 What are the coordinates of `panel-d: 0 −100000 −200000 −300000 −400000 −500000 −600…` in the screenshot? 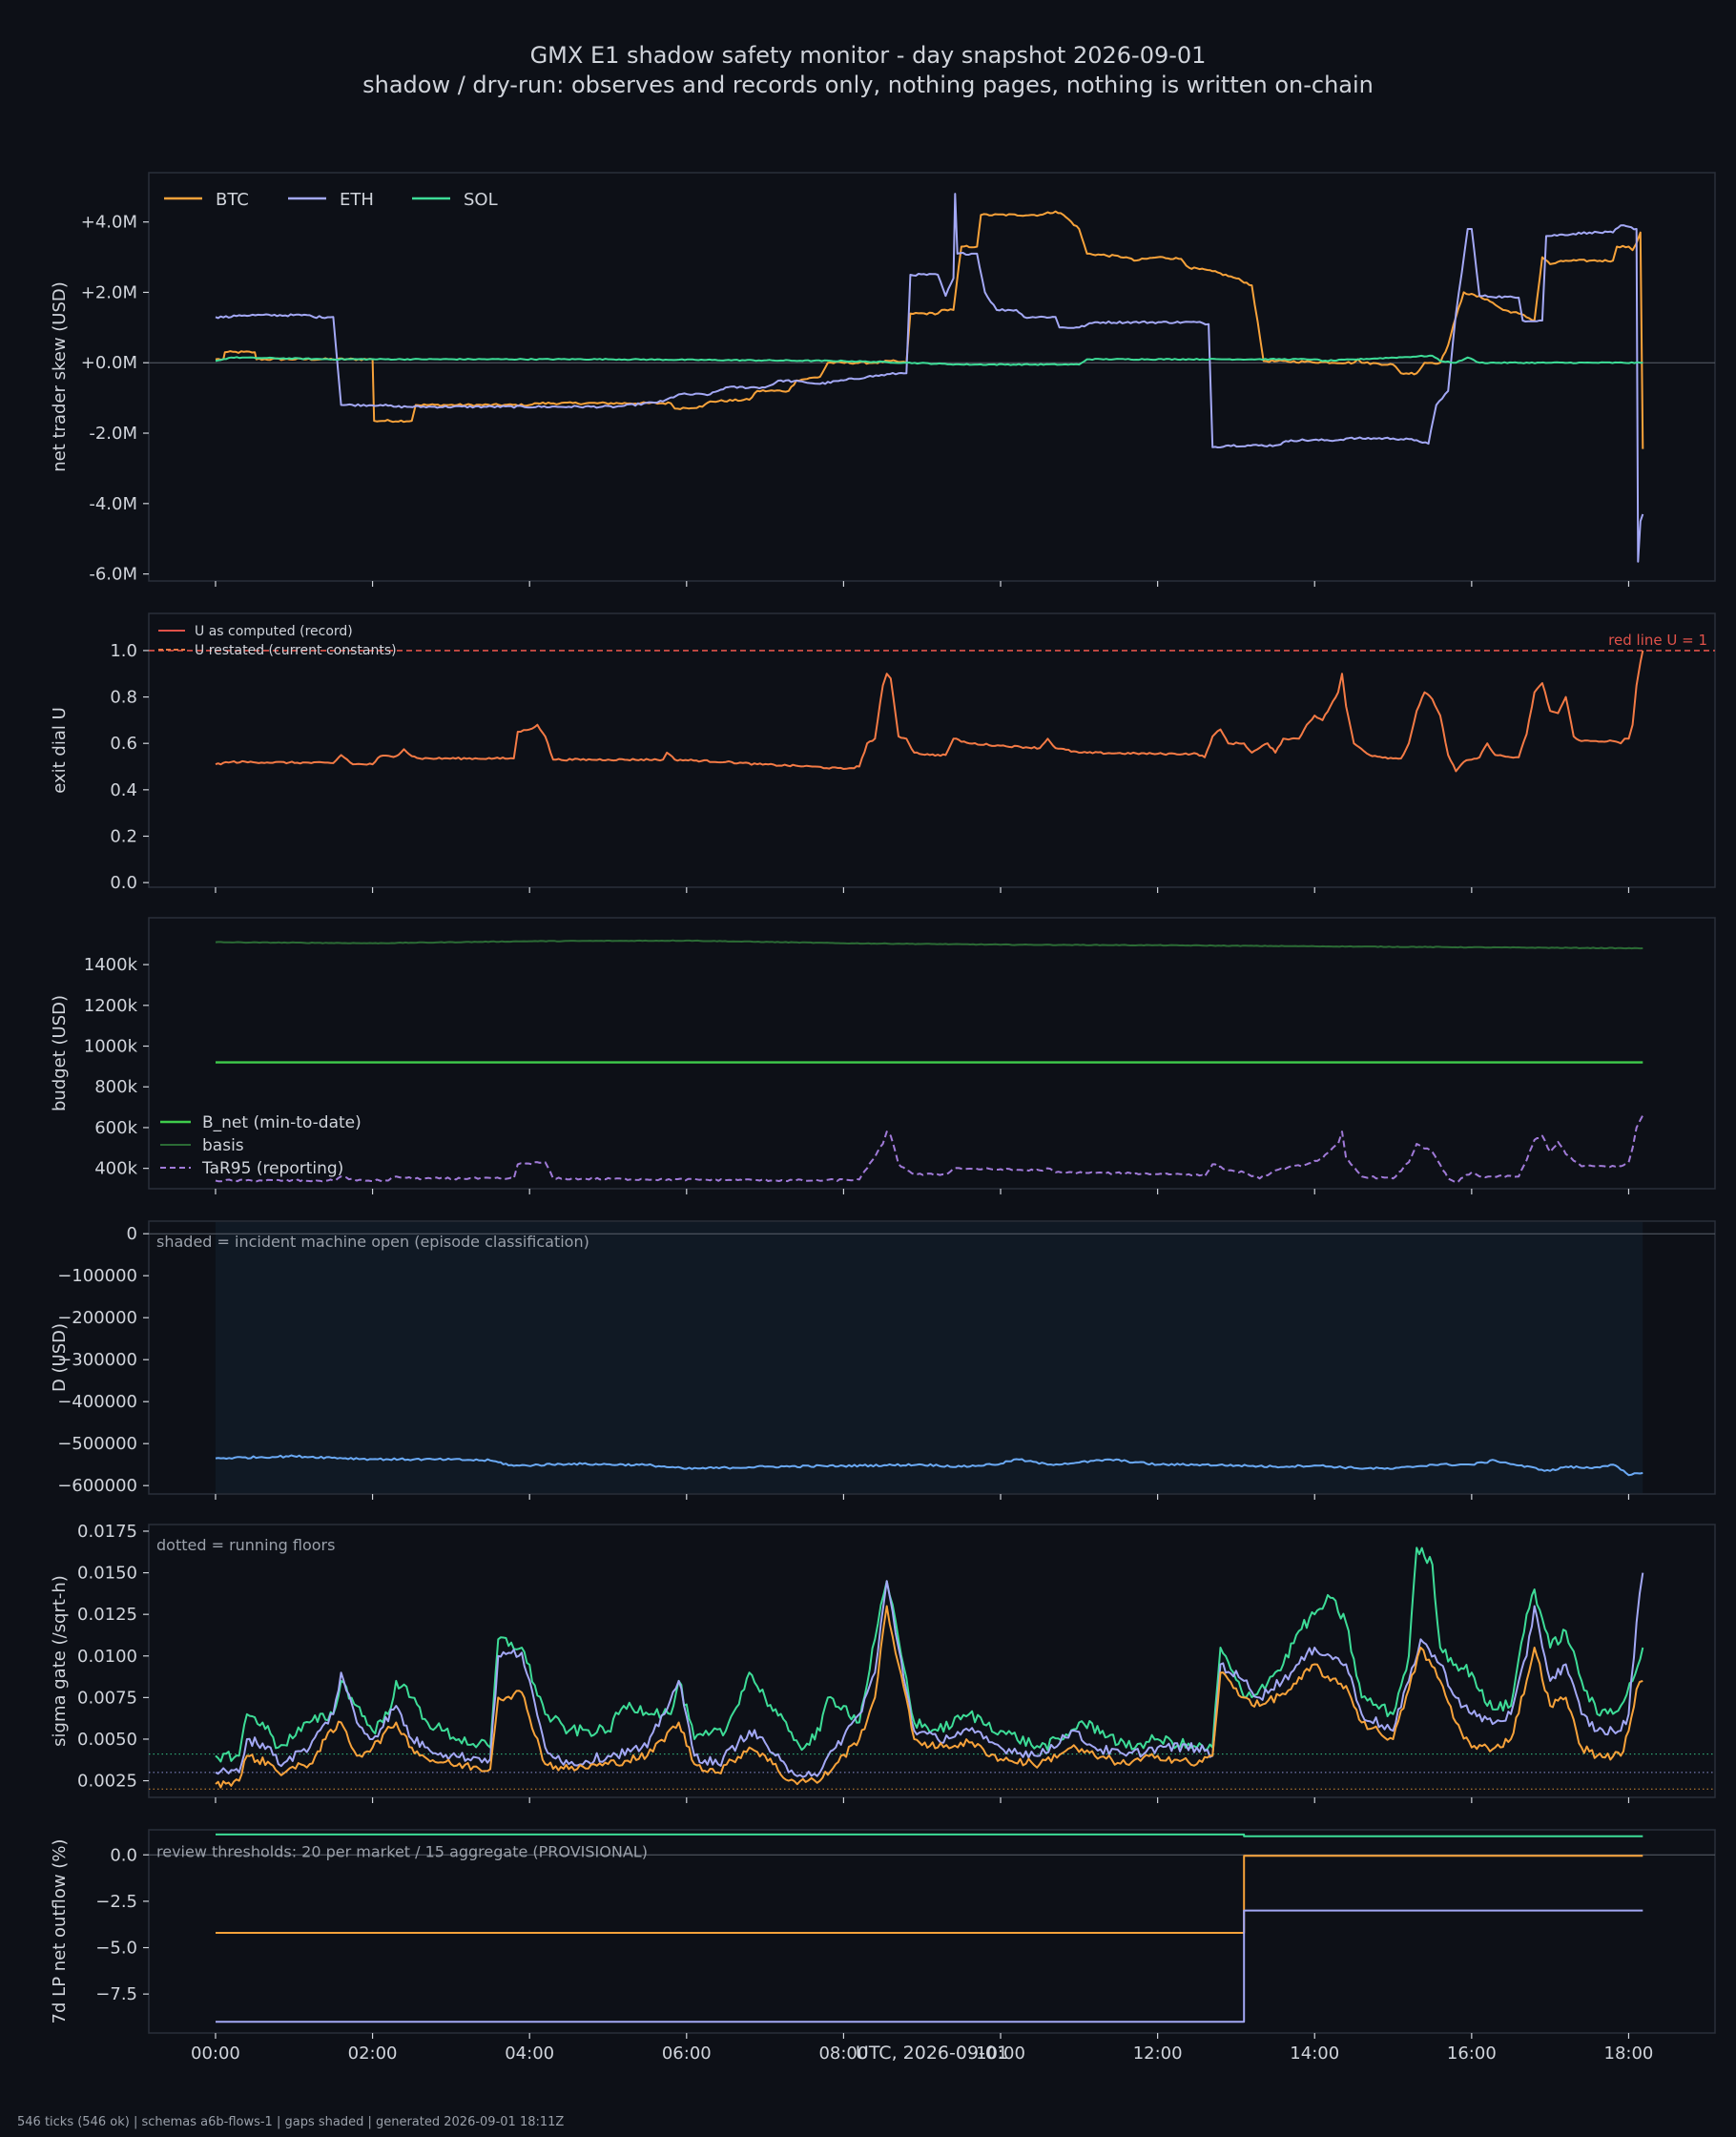 It's located at (883, 1360).